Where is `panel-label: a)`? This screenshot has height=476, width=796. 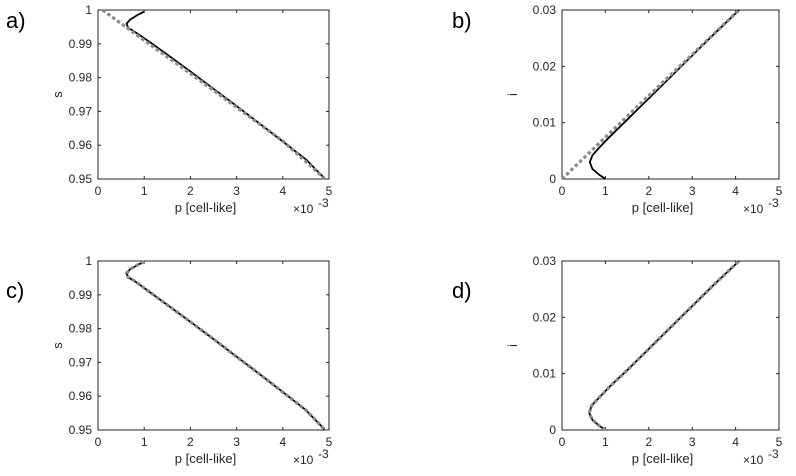 panel-label: a) is located at coordinates (16, 20).